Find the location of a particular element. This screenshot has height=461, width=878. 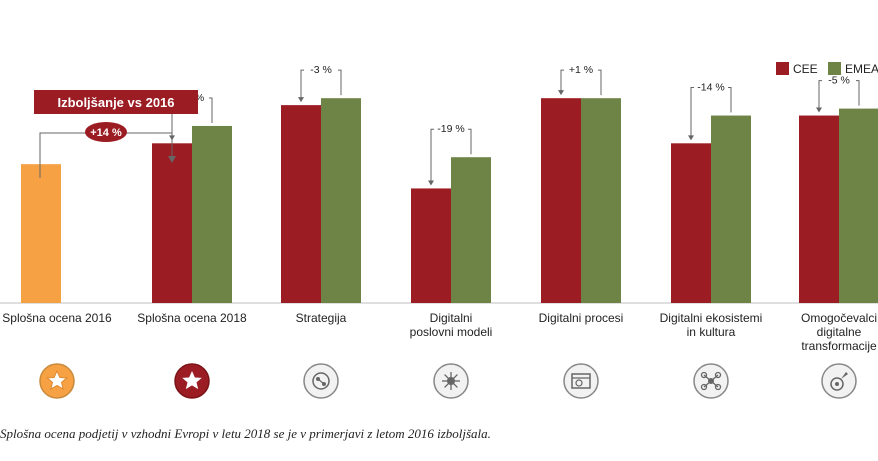

icon-circle is located at coordinates (839, 381).